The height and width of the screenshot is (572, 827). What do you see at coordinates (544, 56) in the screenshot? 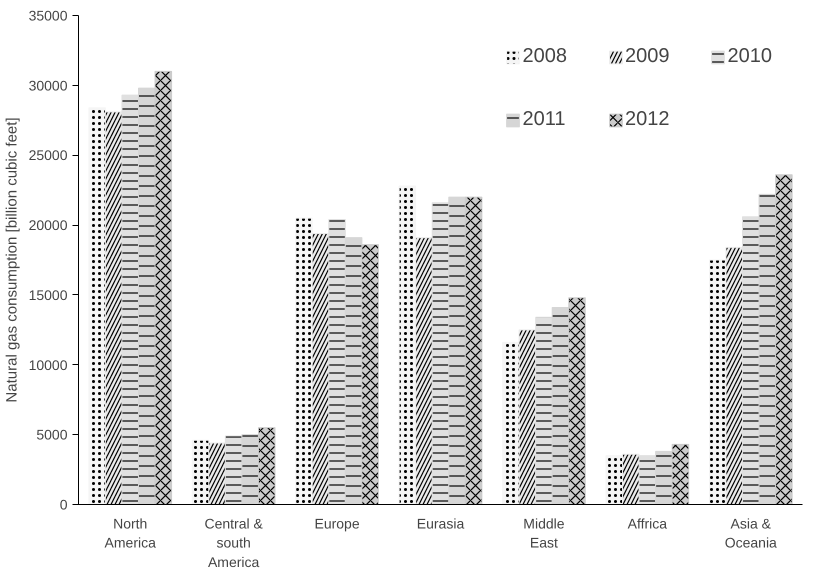
I see `legend-label: 2008` at bounding box center [544, 56].